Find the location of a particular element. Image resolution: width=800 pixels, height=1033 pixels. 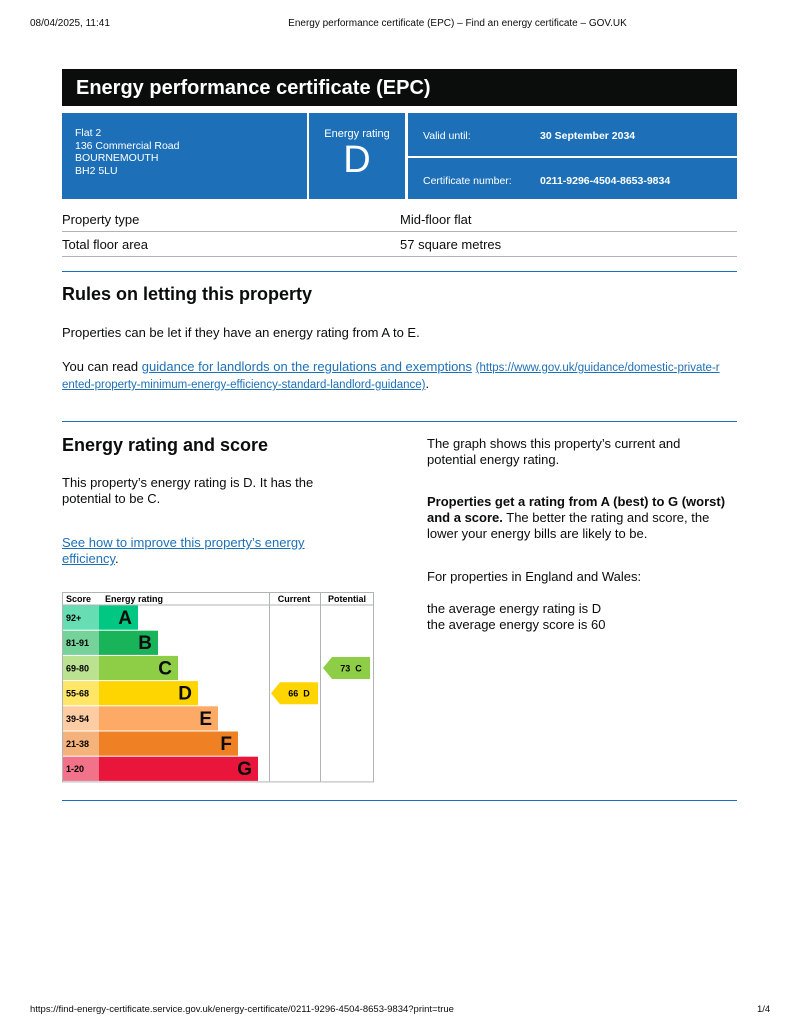

avg-score: the average energy score is 60 is located at coordinates (516, 624).